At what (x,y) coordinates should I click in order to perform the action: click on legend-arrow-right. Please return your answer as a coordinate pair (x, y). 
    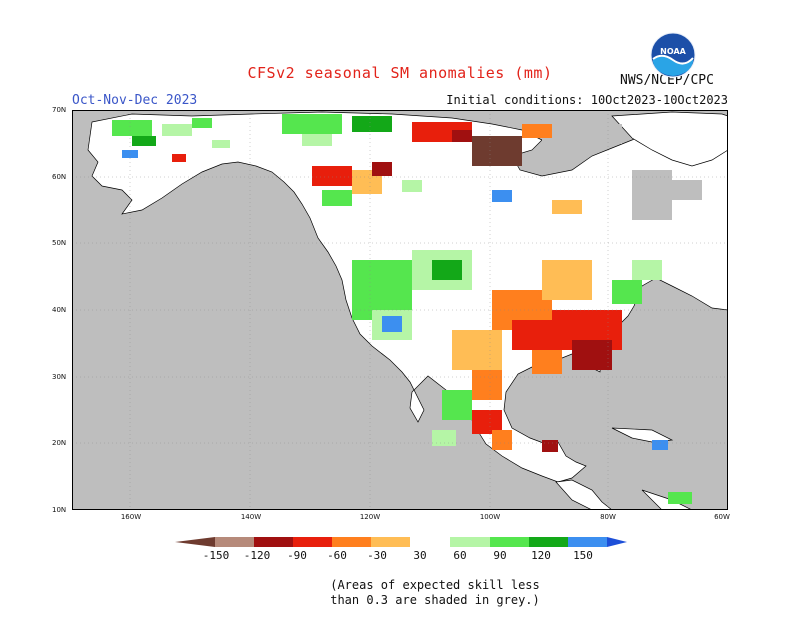
    Looking at the image, I should click on (617, 542).